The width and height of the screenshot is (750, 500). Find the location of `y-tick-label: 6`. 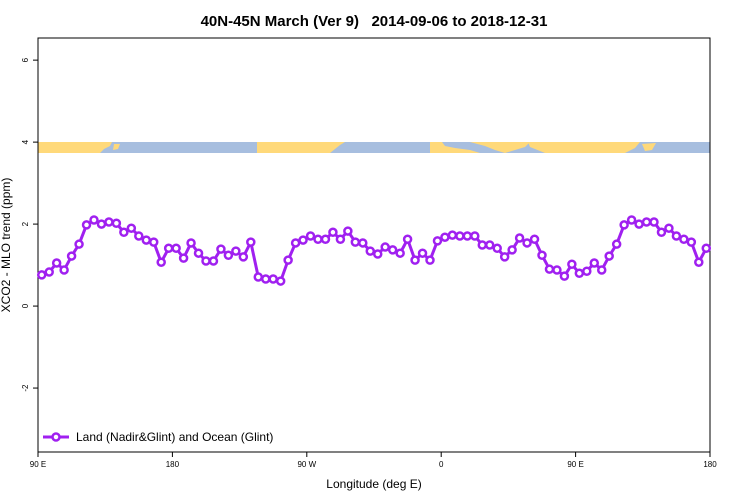

y-tick-label: 6 is located at coordinates (25, 59).